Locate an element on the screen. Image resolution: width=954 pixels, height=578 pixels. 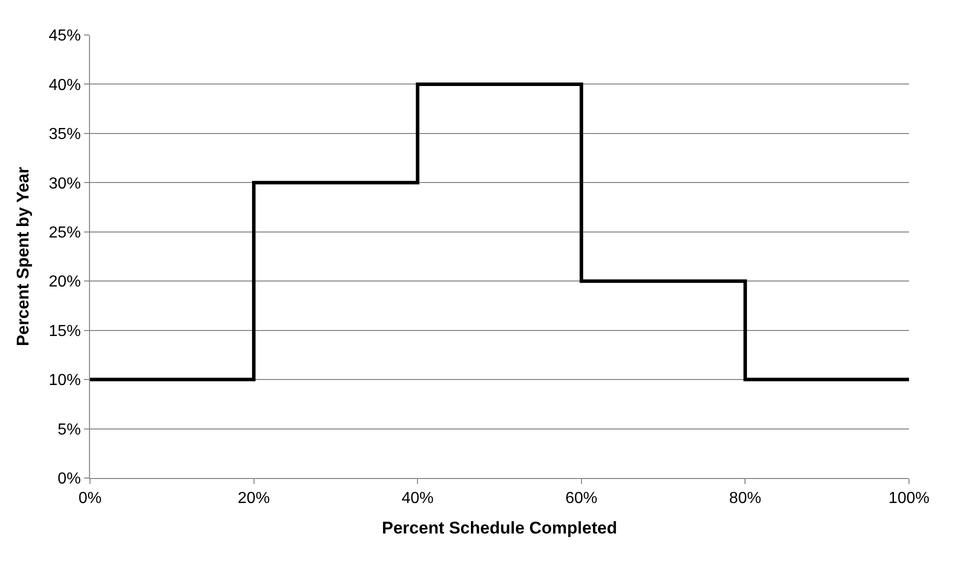
y-tick-label: 25% is located at coordinates (64, 233).